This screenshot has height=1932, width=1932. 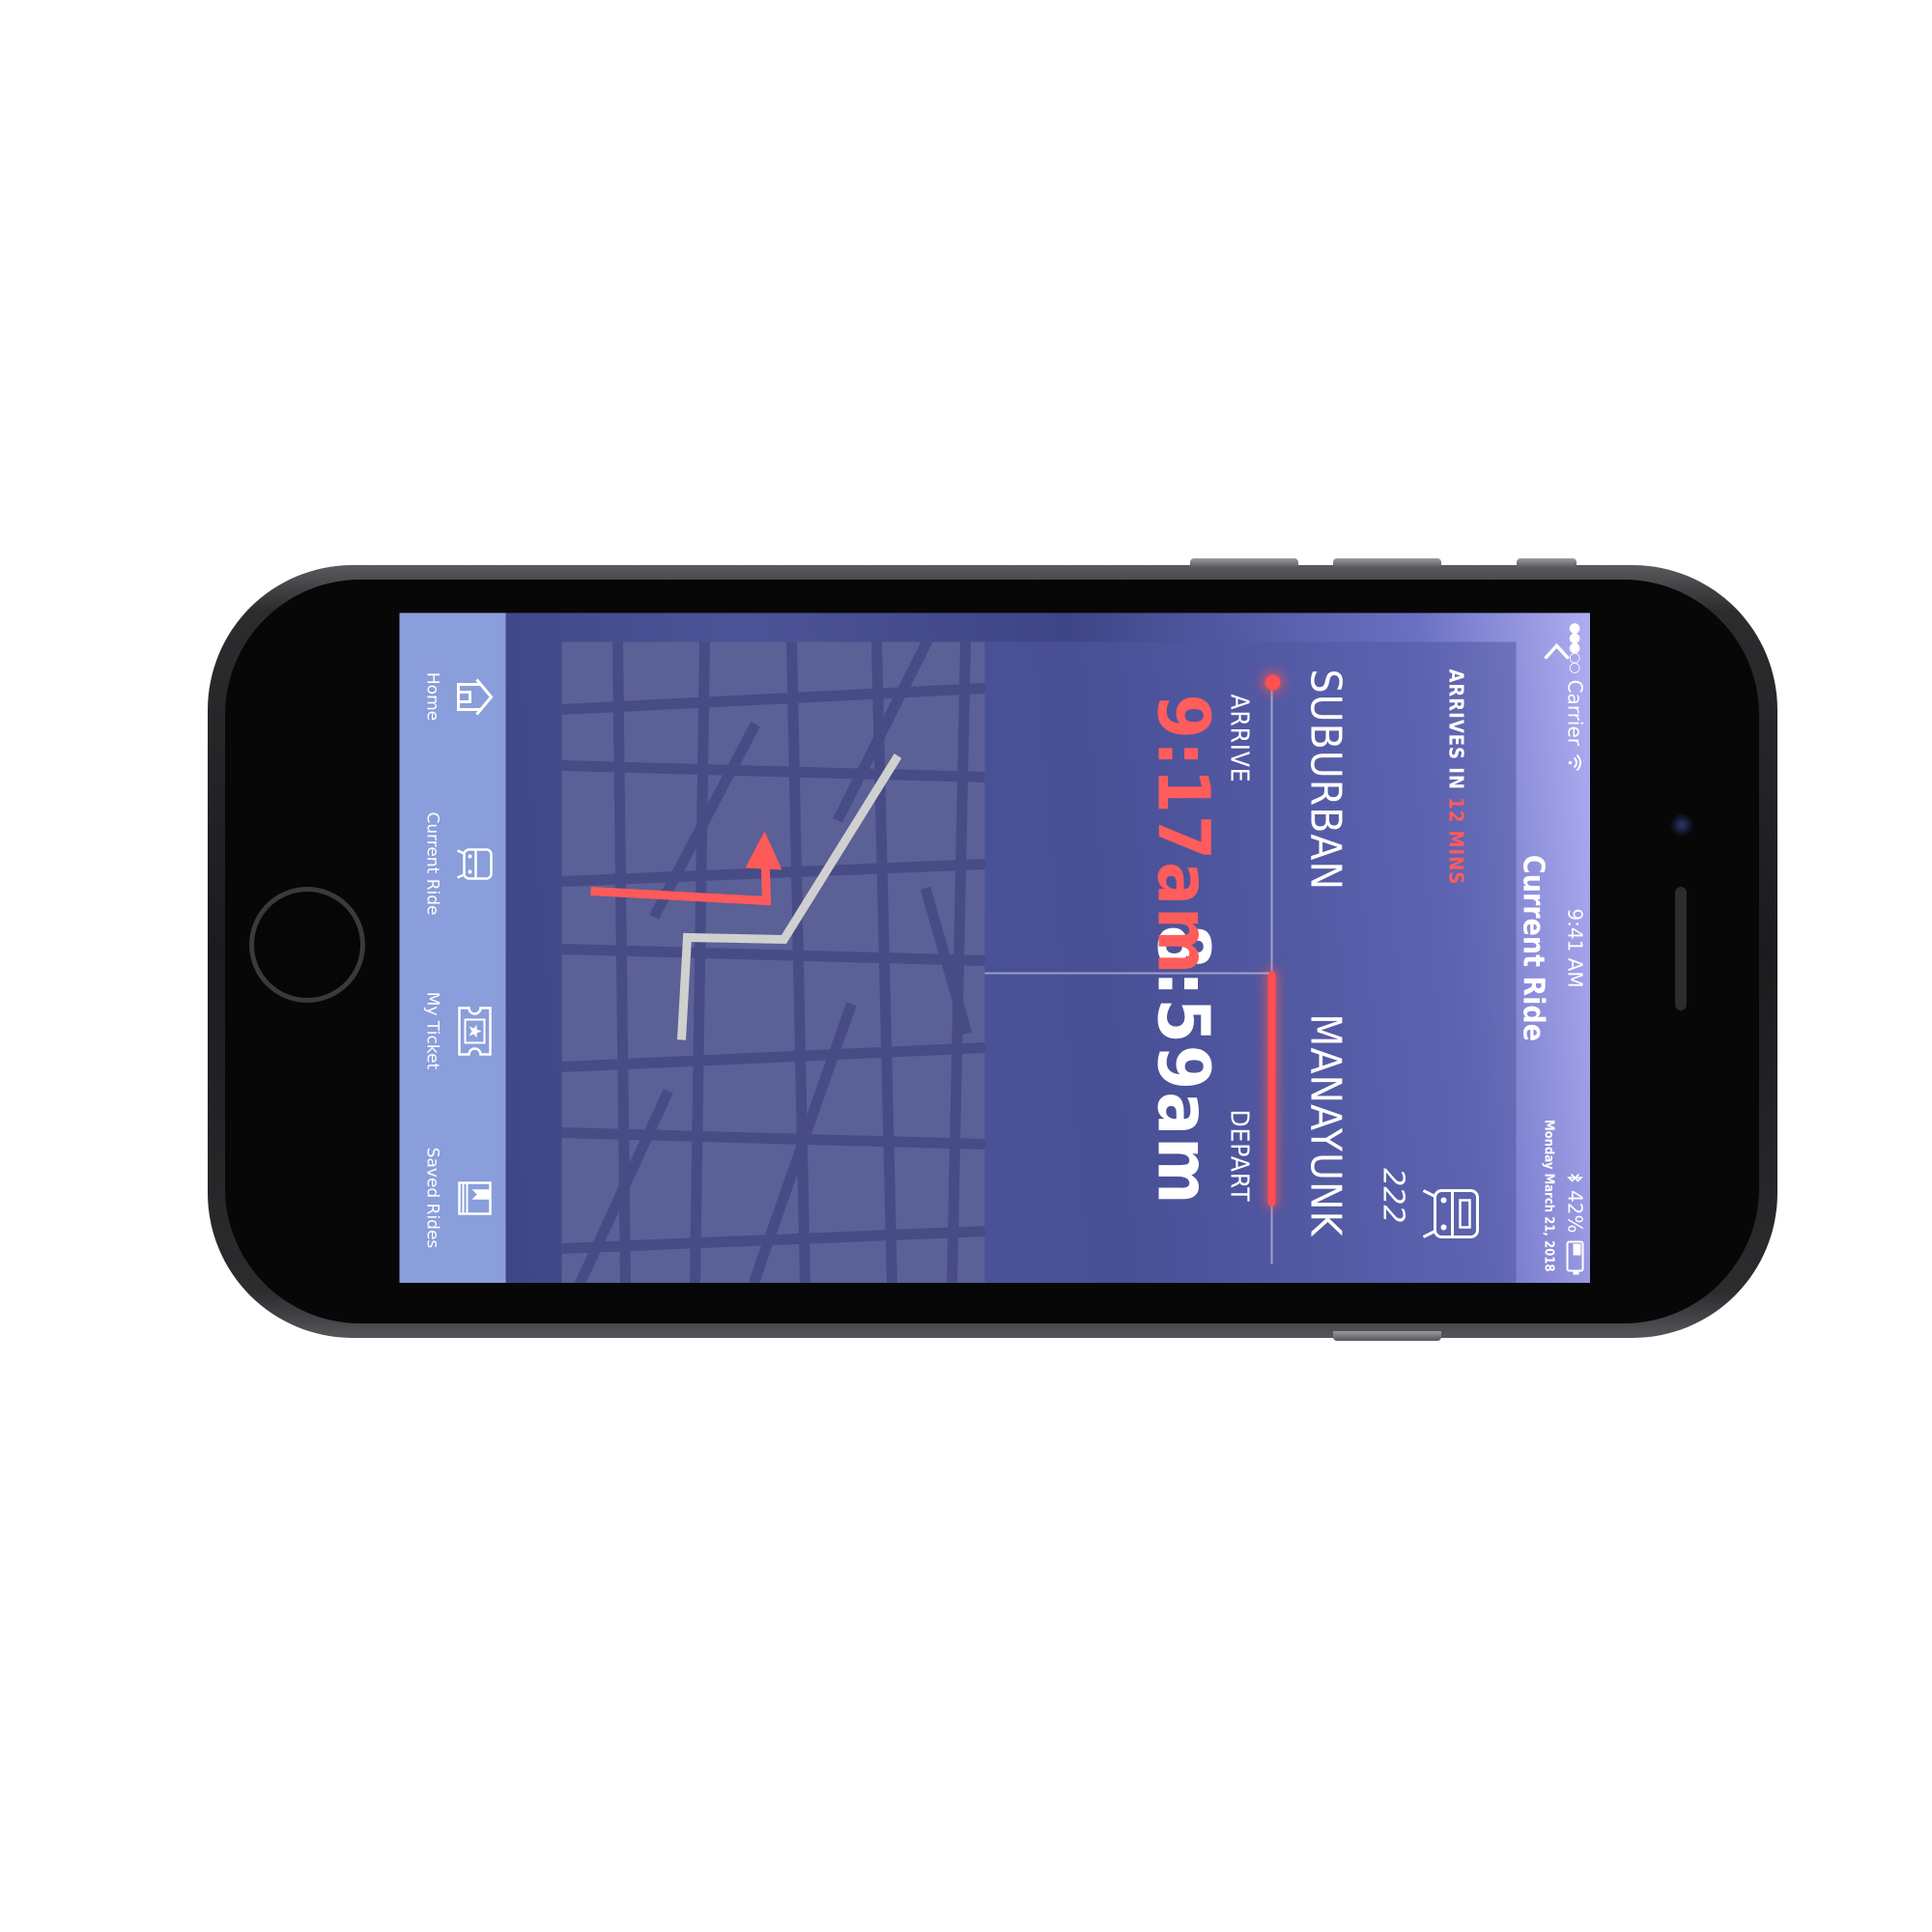 I want to click on tab-home: Home, so click(x=447, y=696).